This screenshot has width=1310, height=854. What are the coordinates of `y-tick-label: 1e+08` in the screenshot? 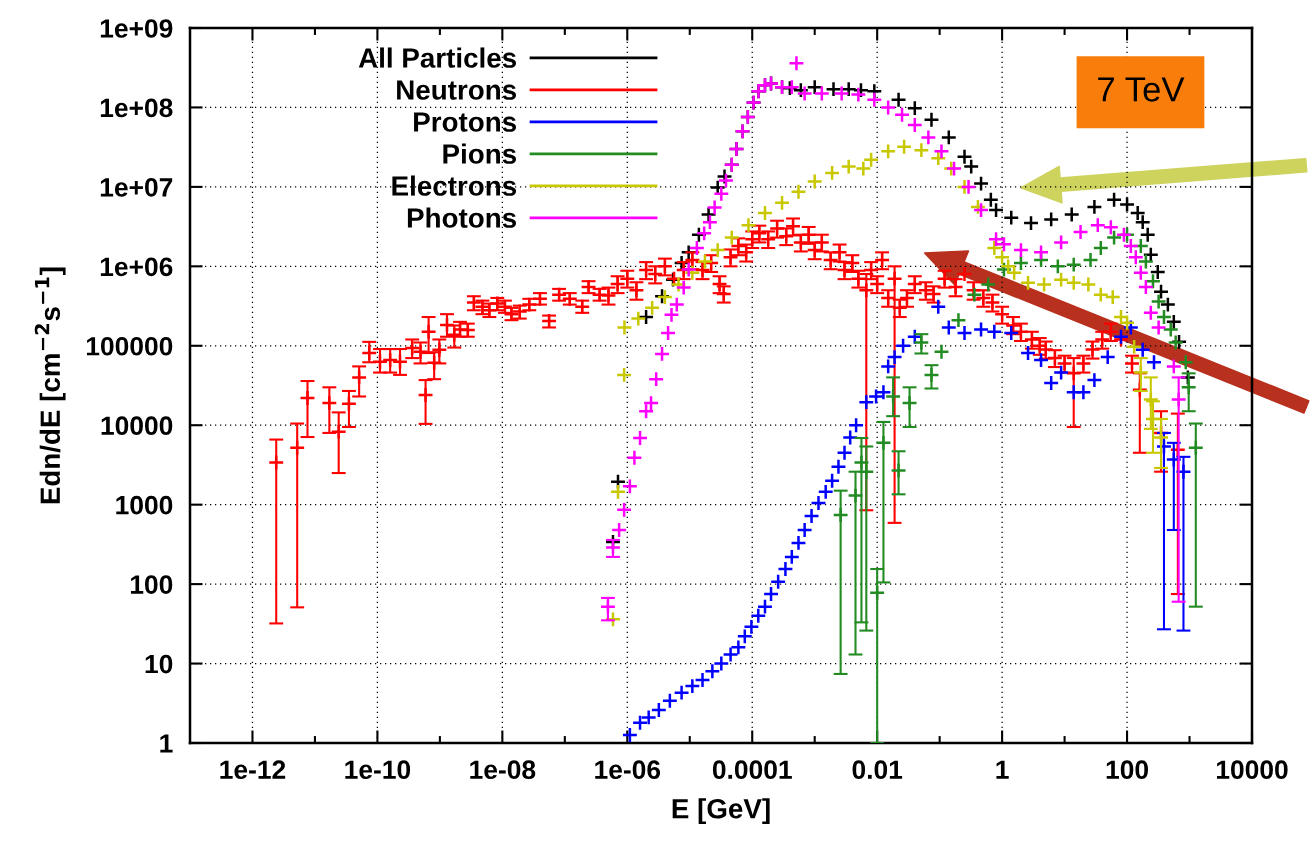 It's located at (136, 108).